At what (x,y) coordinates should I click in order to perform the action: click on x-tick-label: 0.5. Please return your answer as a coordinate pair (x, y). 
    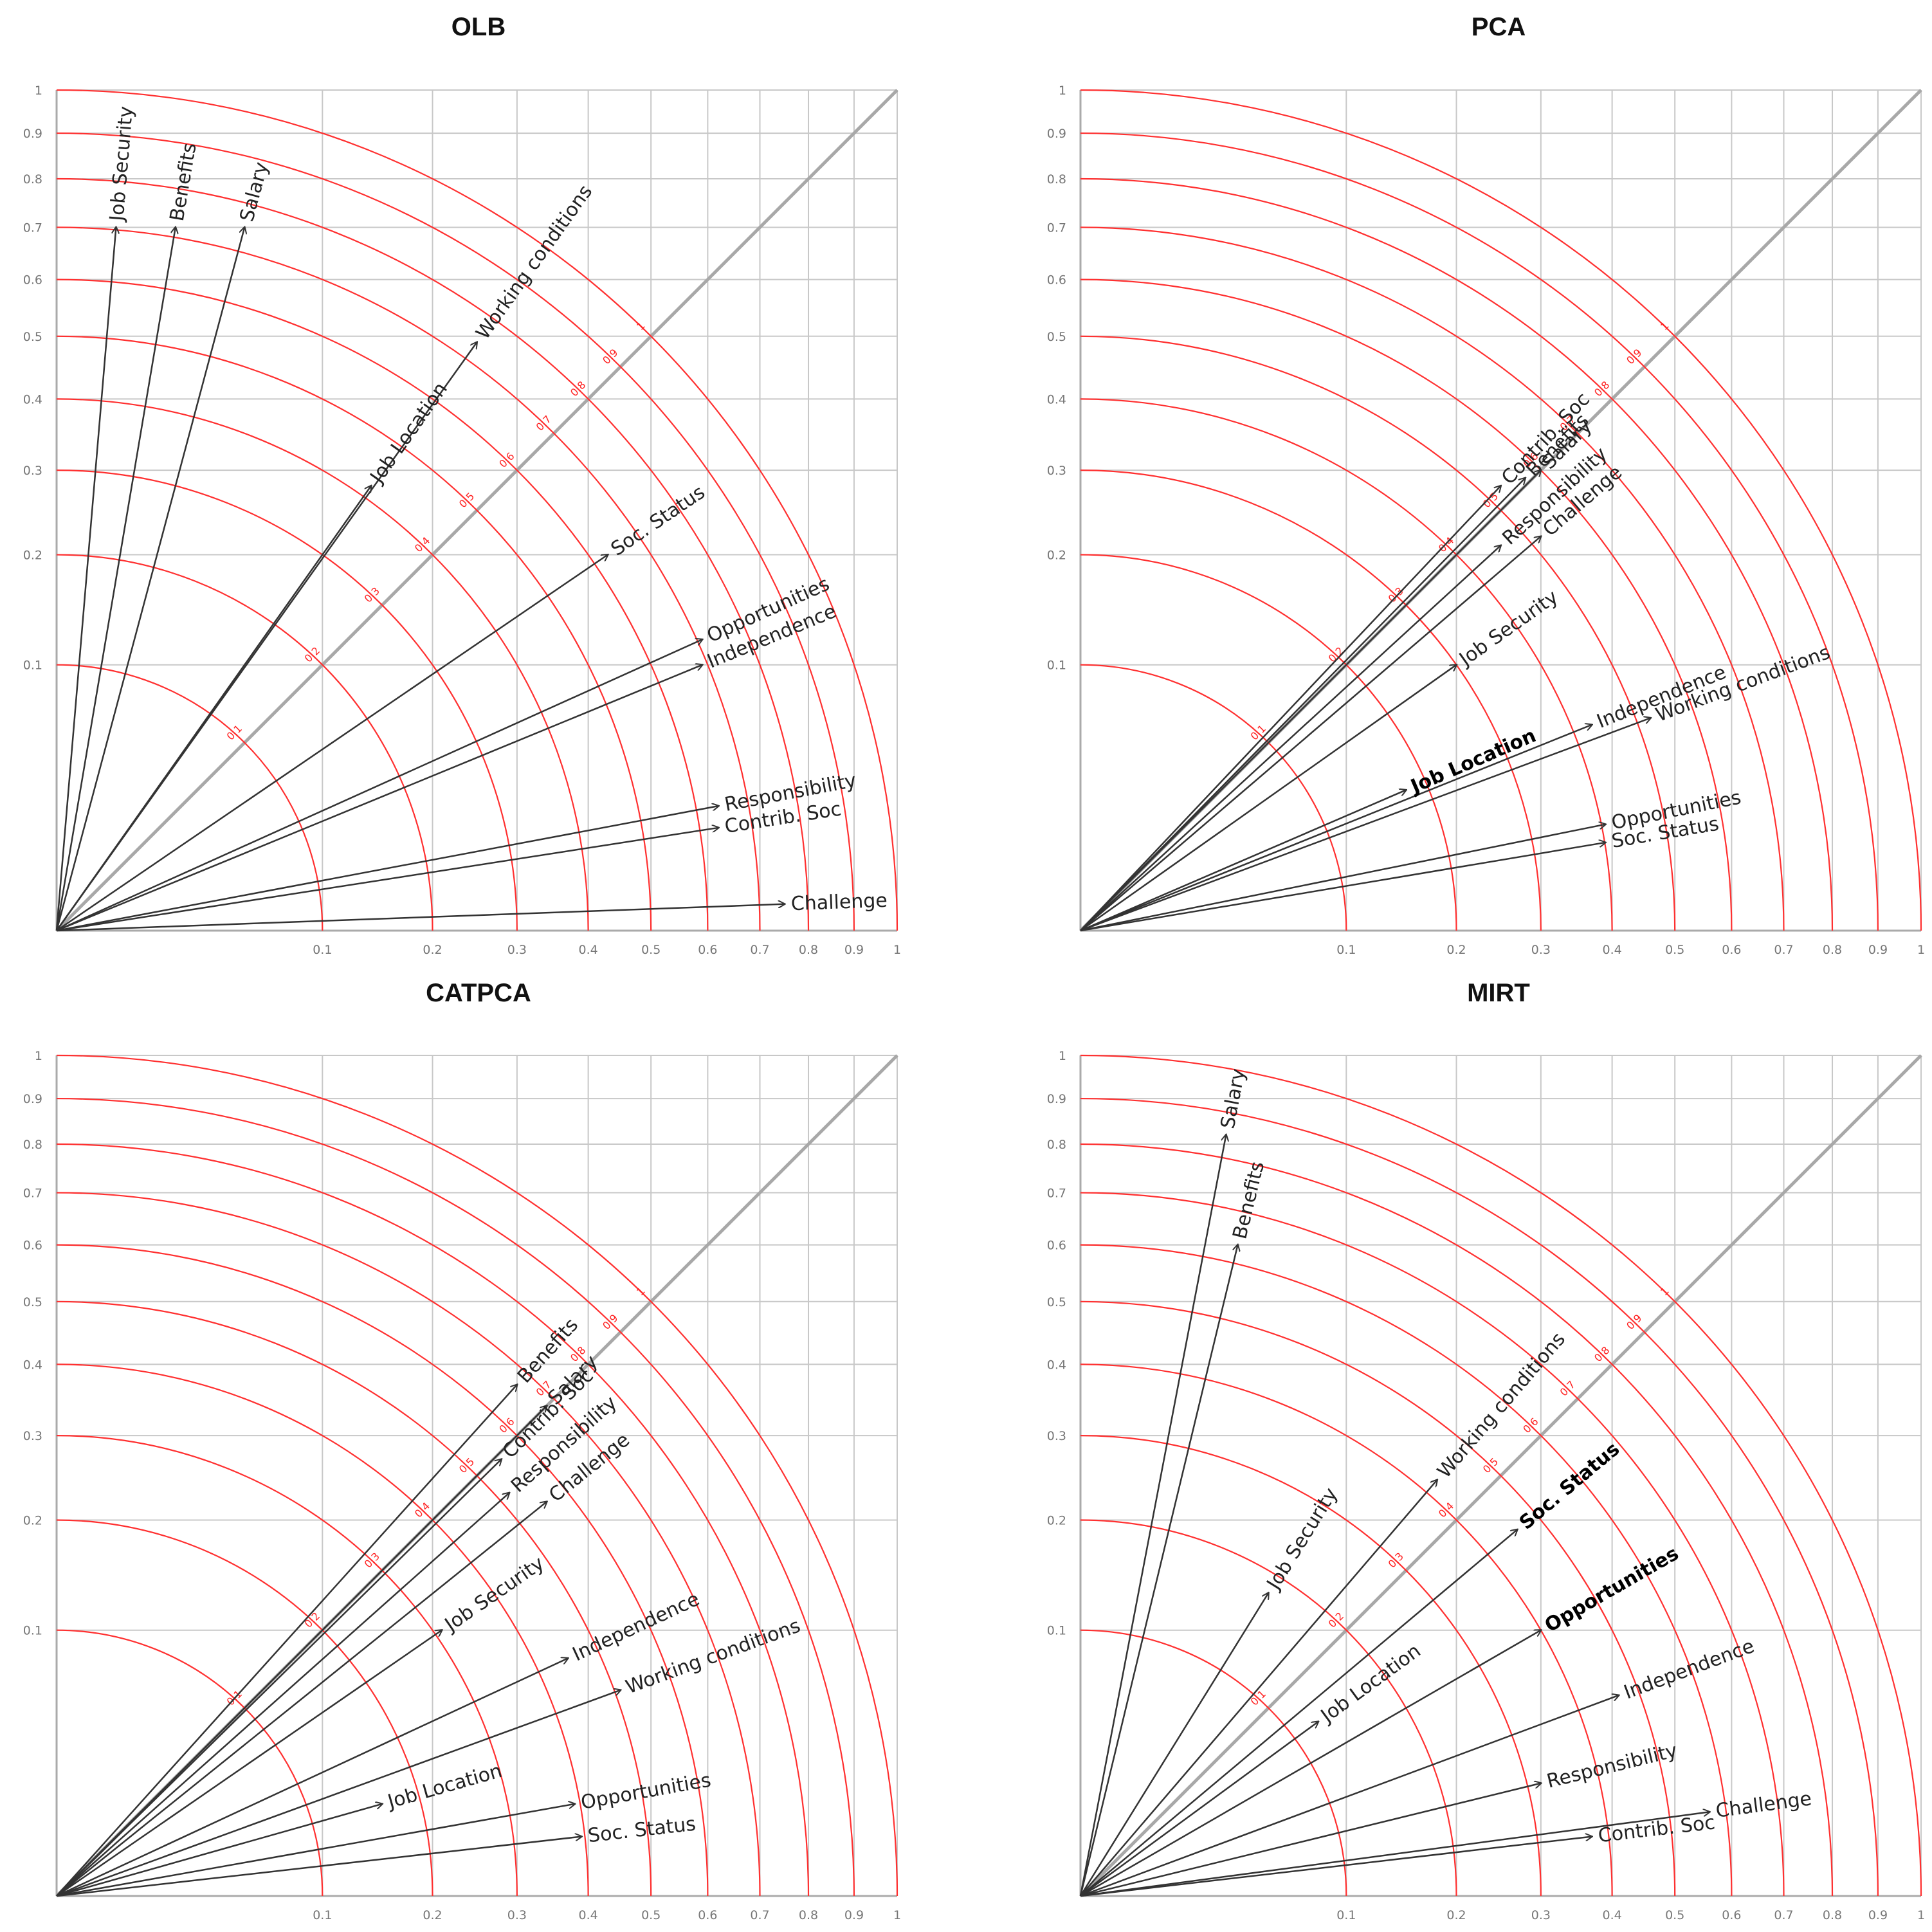
    Looking at the image, I should click on (1675, 950).